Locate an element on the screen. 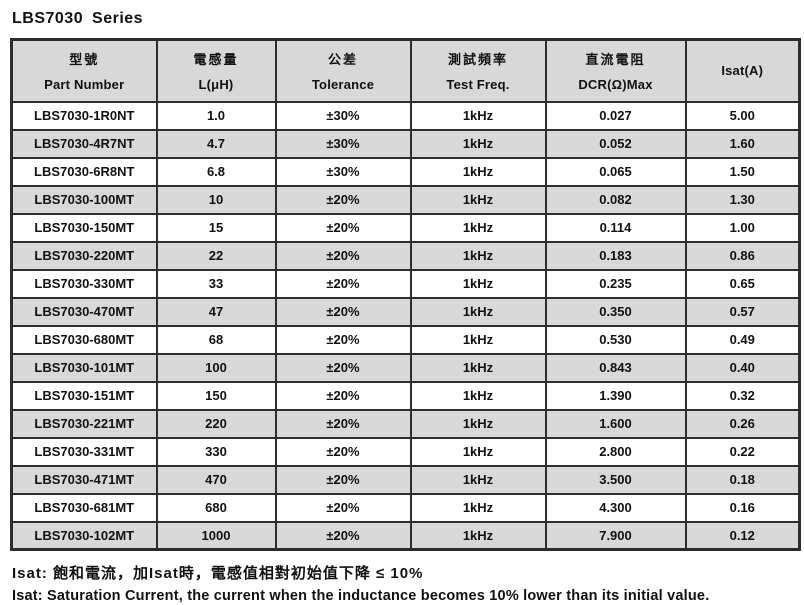 This screenshot has height=605, width=804. header-dcr: 直流電阻 DCR(Ω)Max is located at coordinates (615, 70).